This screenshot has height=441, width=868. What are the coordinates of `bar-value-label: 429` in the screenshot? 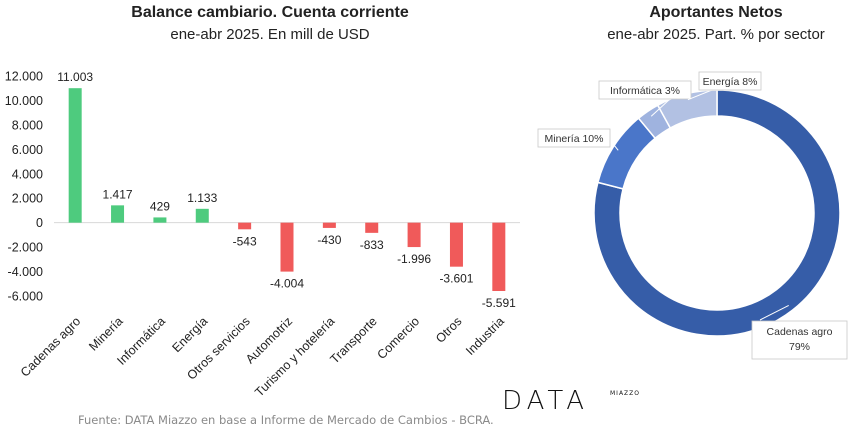 It's located at (160, 206).